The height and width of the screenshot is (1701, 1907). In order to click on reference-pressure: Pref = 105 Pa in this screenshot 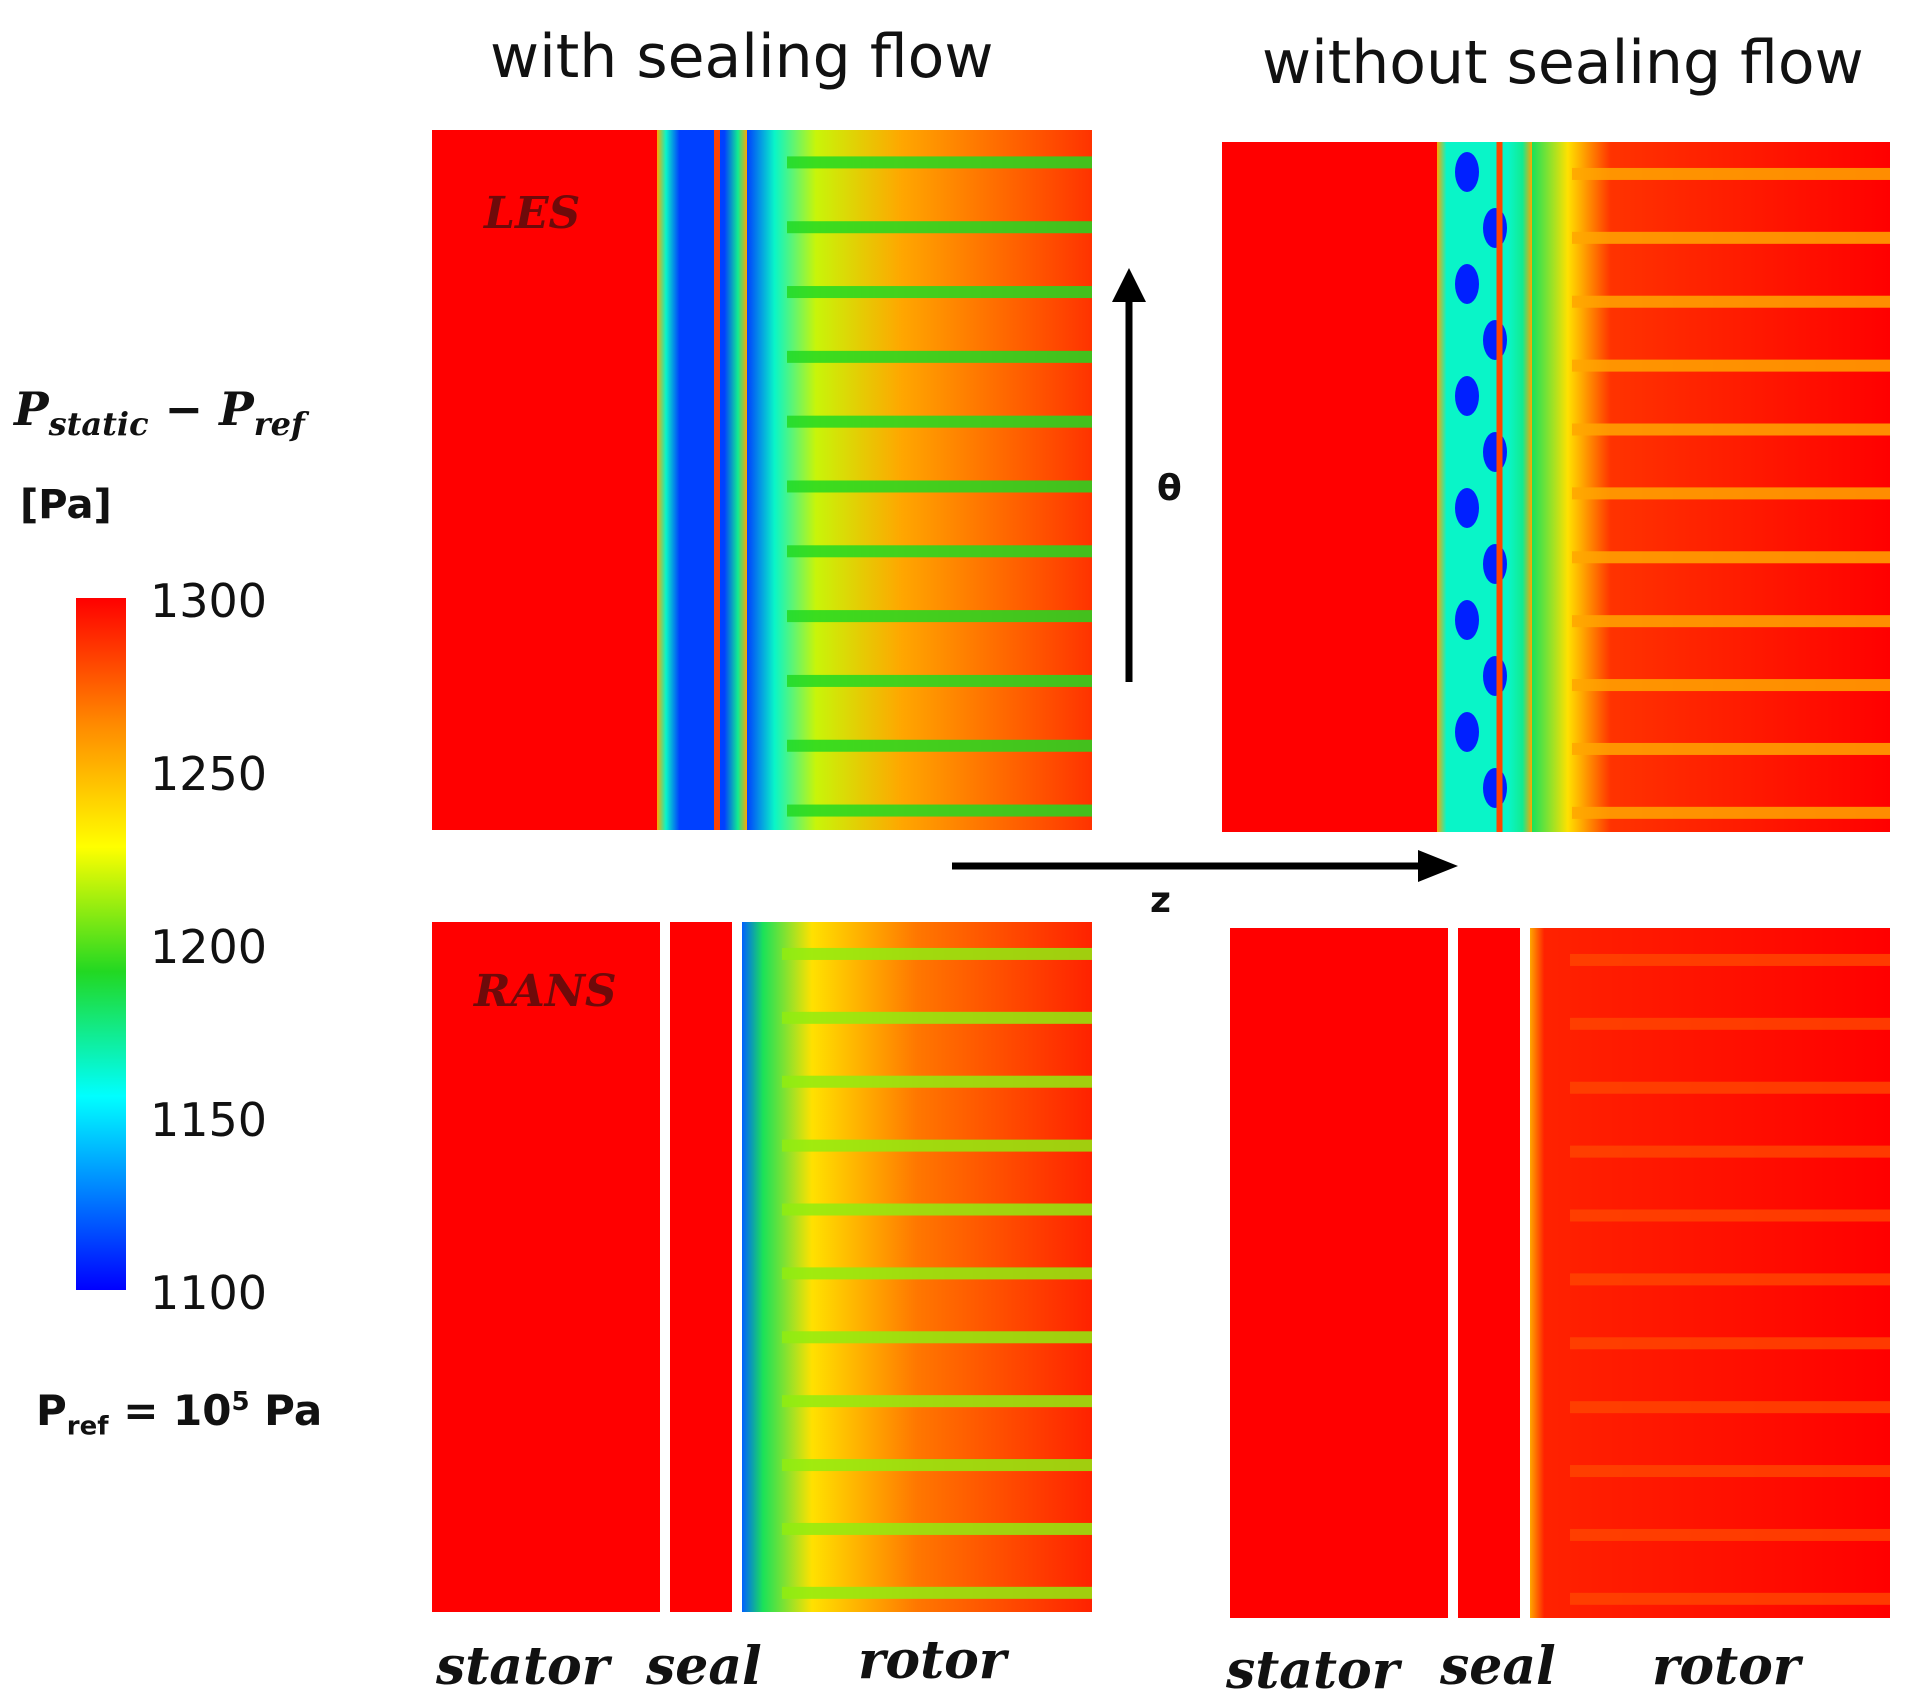, I will do `click(179, 1414)`.